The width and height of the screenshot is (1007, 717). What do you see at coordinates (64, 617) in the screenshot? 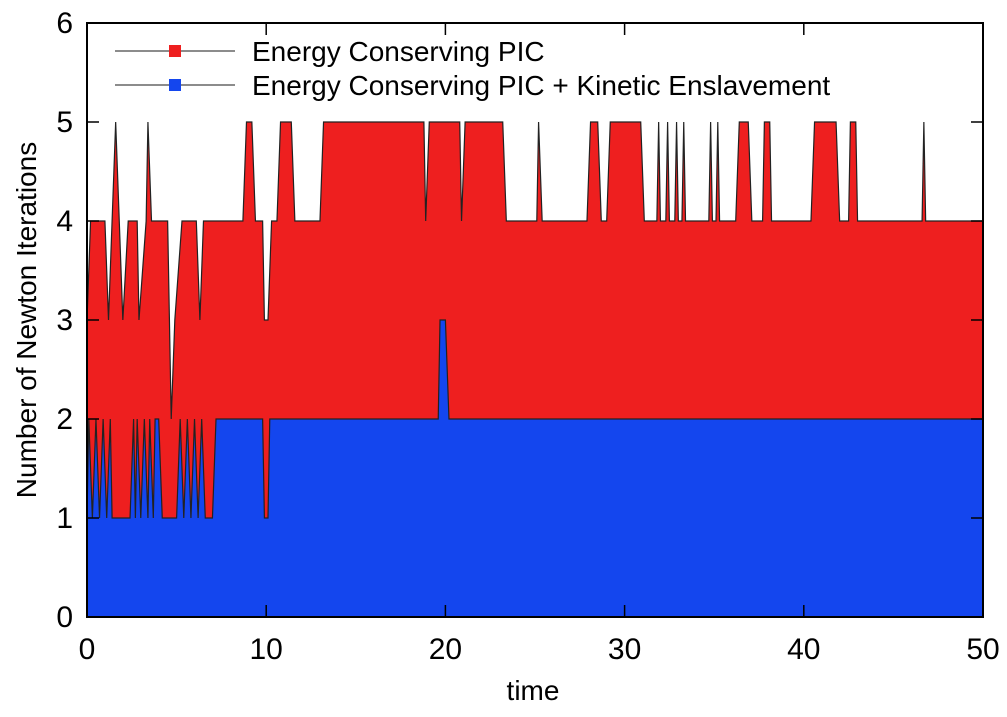
I see `y-tick-label: 0` at bounding box center [64, 617].